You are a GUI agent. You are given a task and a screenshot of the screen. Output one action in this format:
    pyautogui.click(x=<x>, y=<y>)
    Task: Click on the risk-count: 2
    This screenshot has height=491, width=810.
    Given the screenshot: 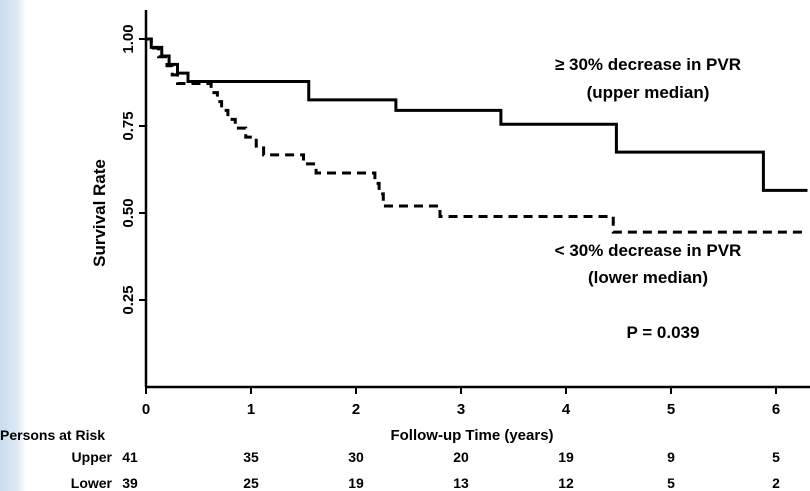 What is the action you would take?
    pyautogui.click(x=776, y=483)
    